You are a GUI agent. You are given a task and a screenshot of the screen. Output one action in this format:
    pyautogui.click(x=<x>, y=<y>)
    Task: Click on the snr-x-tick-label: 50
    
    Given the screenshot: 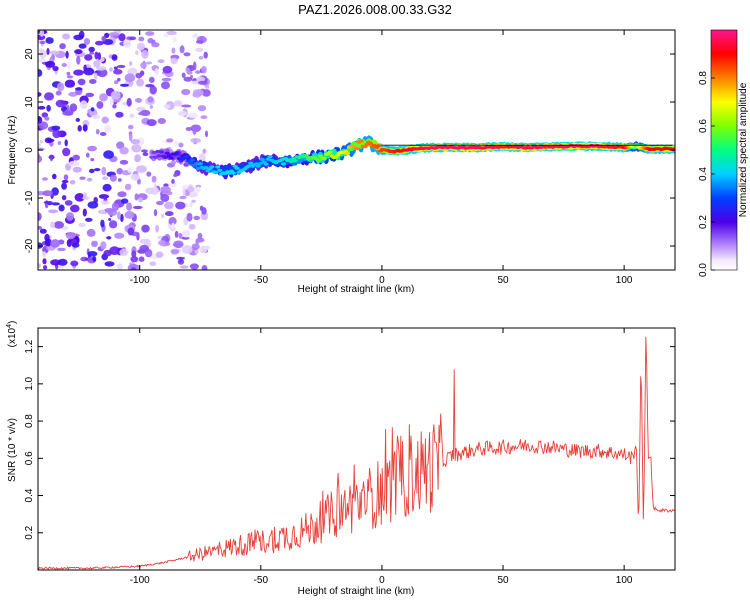 What is the action you would take?
    pyautogui.click(x=503, y=580)
    